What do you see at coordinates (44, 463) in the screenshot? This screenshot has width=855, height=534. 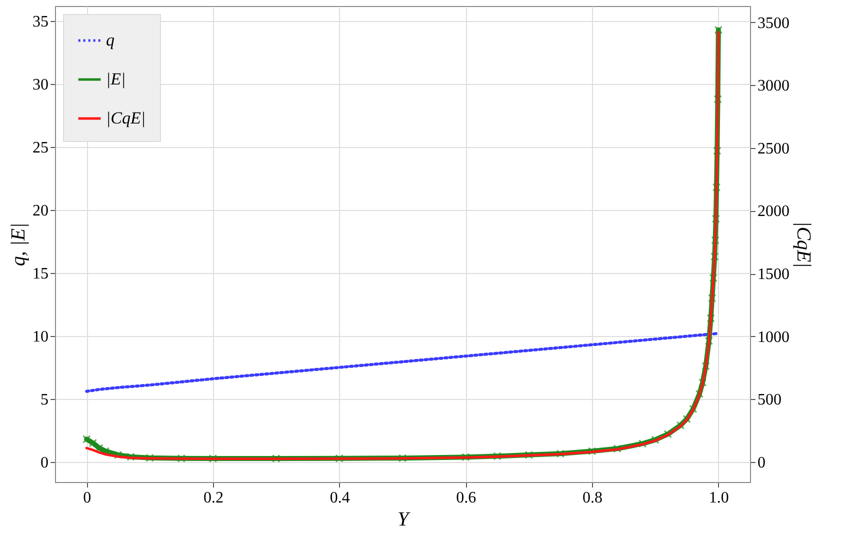 I see `y-tick-label: 0` at bounding box center [44, 463].